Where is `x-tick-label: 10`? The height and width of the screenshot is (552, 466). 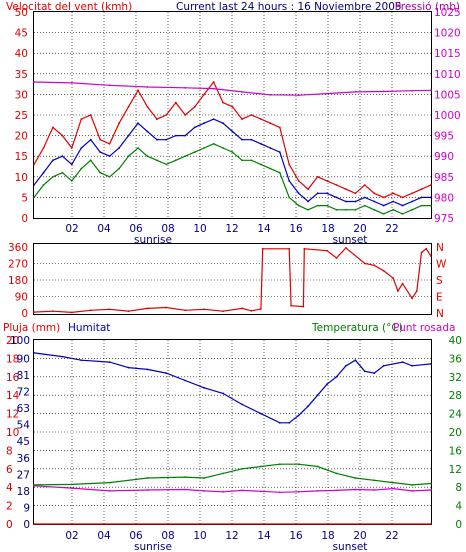 x-tick-label: 10 is located at coordinates (199, 229).